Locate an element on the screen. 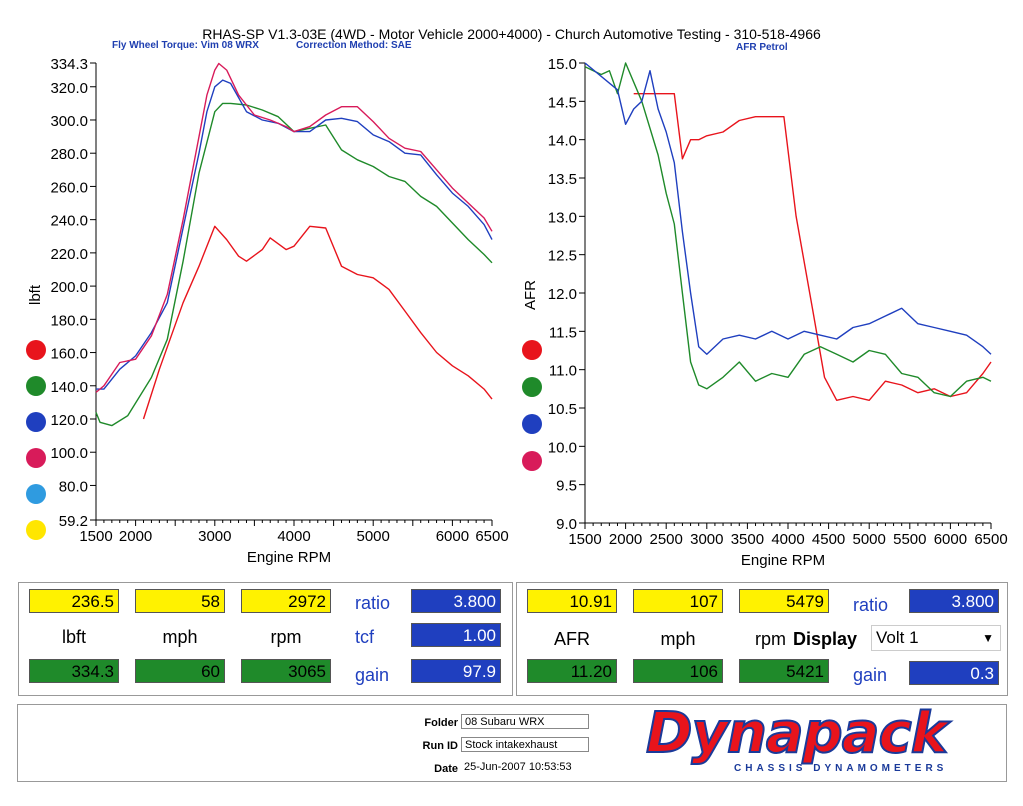 The image size is (1023, 806). torque-y-tick-label: 59.2 is located at coordinates (73, 521).